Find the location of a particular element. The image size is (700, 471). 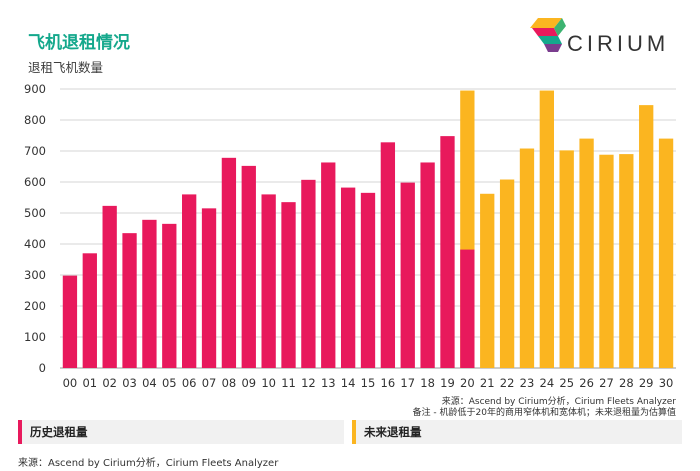

x-tick-label: 01 is located at coordinates (89, 383).